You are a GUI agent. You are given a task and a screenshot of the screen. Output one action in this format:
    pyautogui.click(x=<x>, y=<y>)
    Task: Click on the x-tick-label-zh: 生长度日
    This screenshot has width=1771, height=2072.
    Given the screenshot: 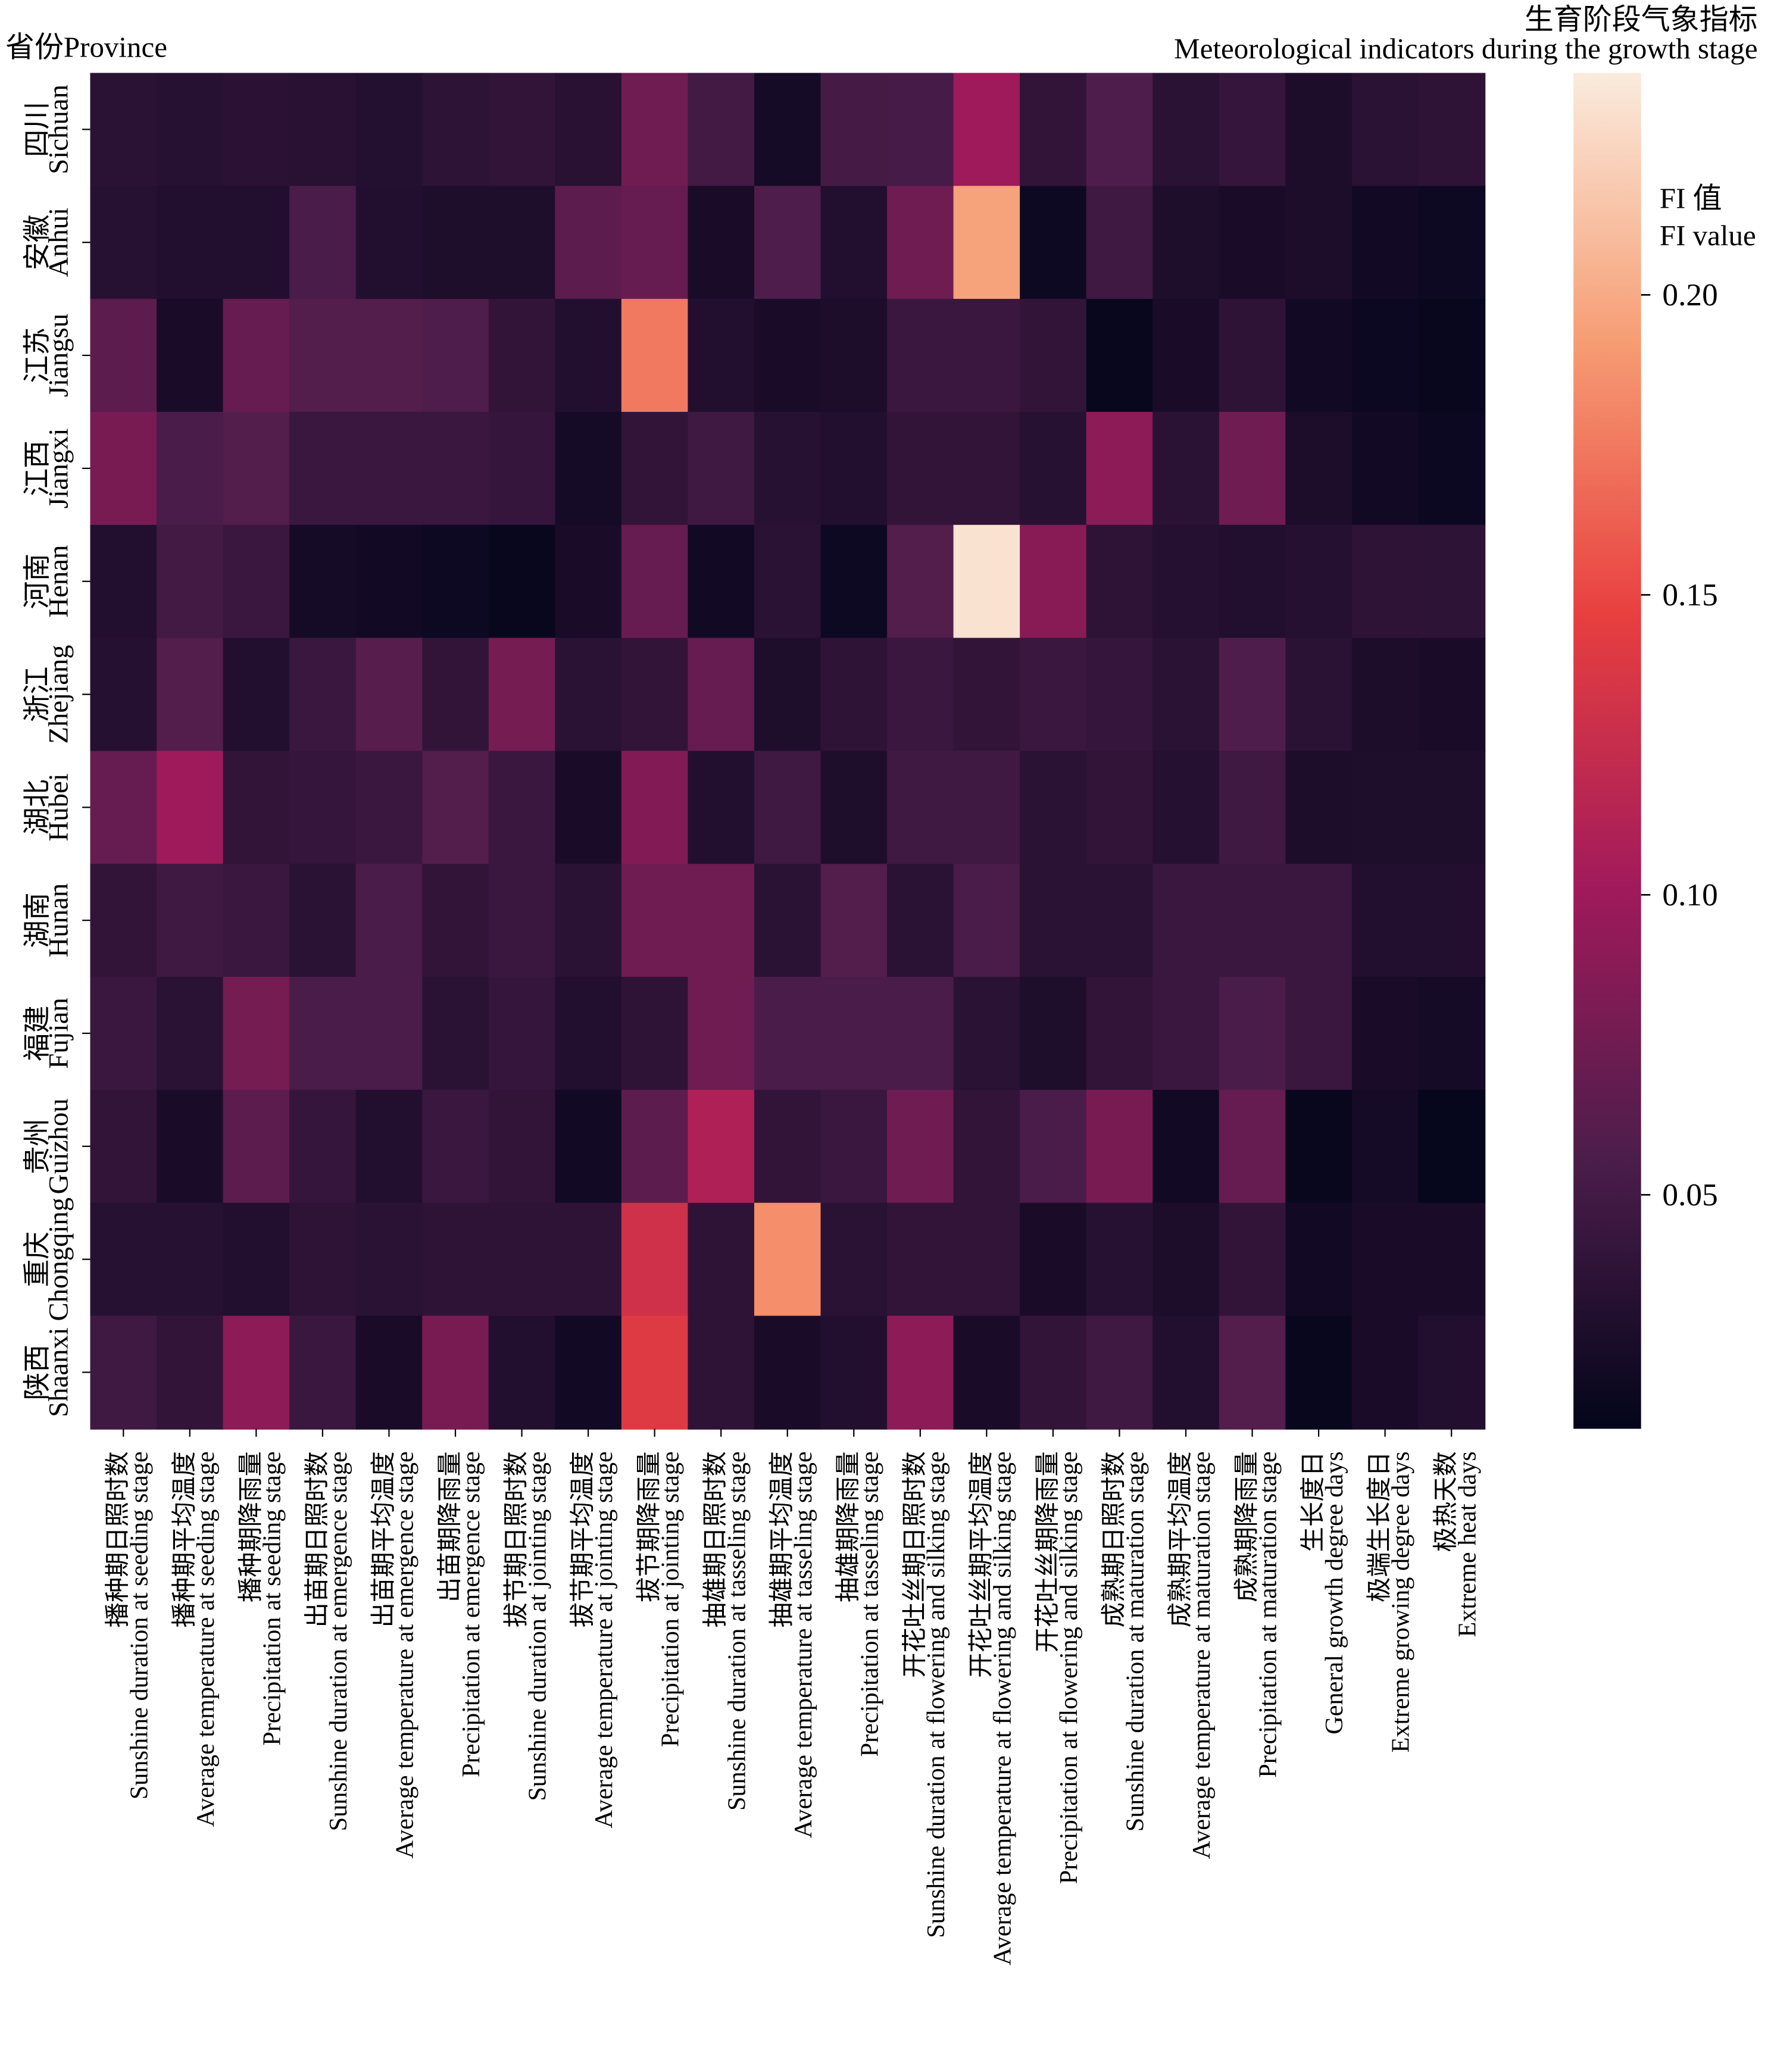 What is the action you would take?
    pyautogui.click(x=1314, y=1501)
    